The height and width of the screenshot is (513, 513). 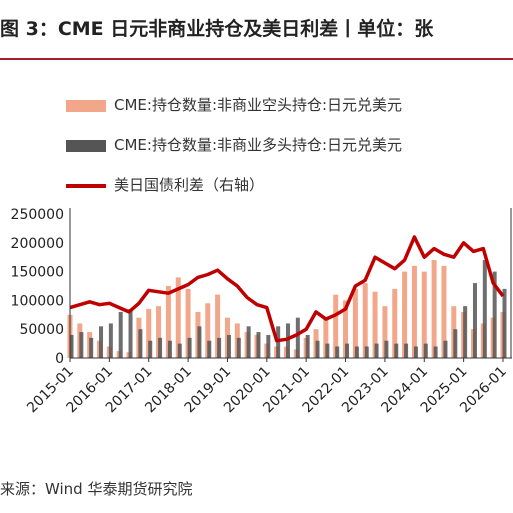 What do you see at coordinates (41, 330) in the screenshot?
I see `y-tick-label: 50000` at bounding box center [41, 330].